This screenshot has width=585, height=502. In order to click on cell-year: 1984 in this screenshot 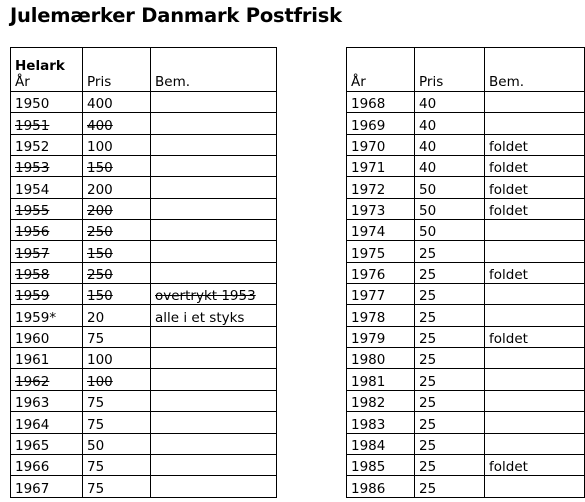, I will do `click(380, 443)`.